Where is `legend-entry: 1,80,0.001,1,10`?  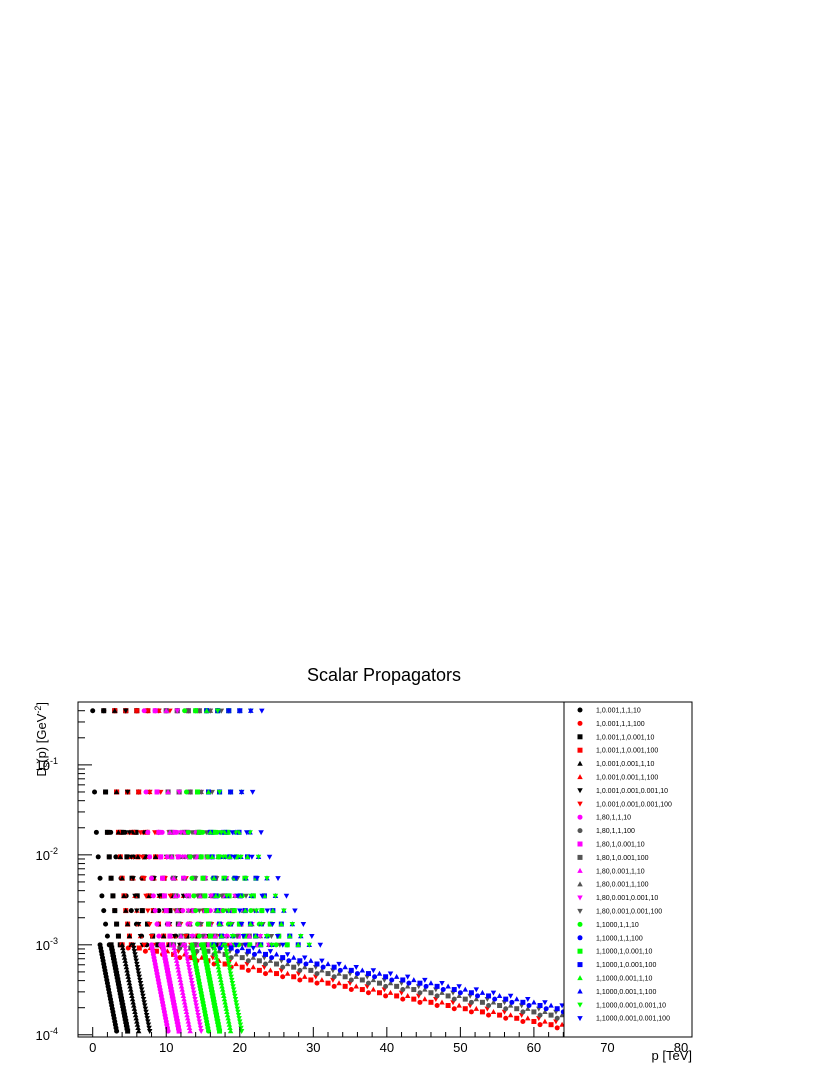 legend-entry: 1,80,0.001,1,10 is located at coordinates (611, 871).